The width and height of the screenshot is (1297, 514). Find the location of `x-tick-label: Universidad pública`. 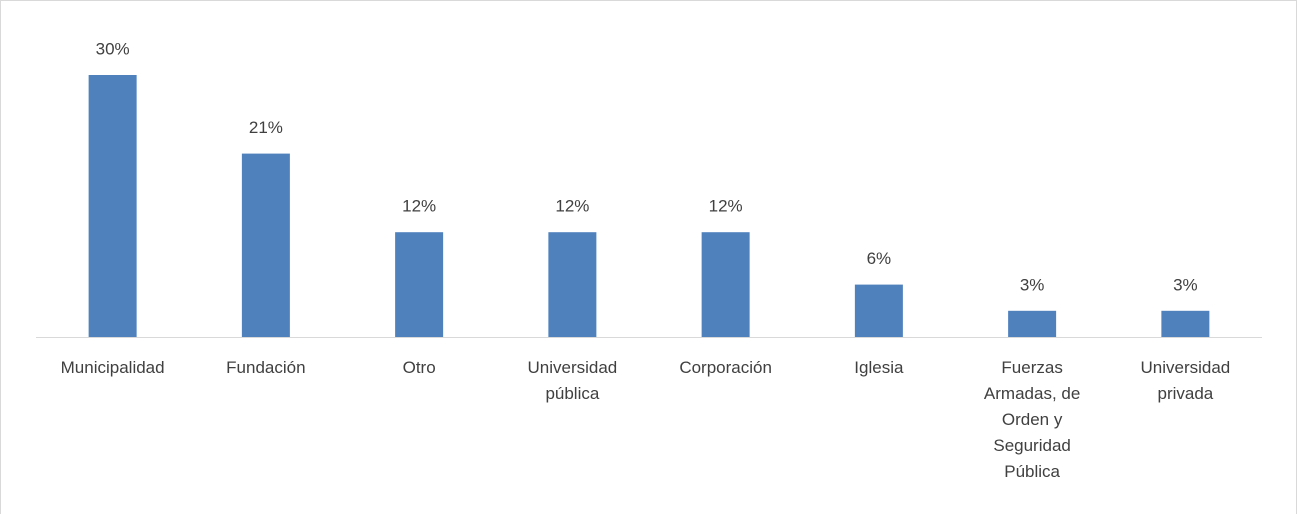

x-tick-label: Universidad pública is located at coordinates (572, 380).